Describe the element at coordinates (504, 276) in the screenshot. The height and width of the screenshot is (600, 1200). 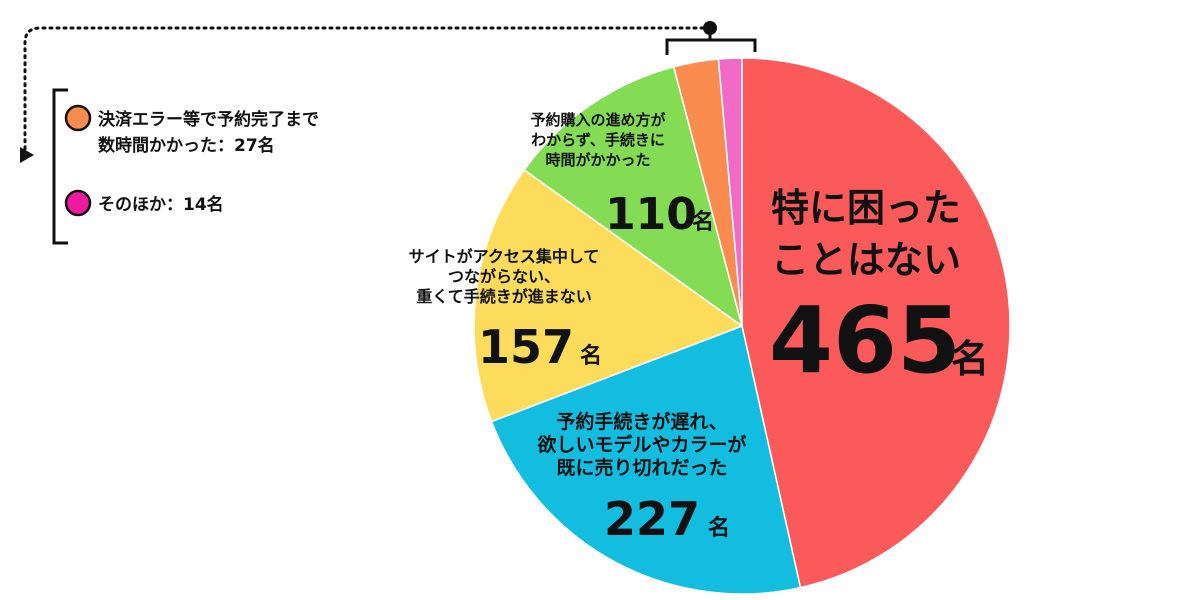
I see `slice-label-line: つながらない、` at that location.